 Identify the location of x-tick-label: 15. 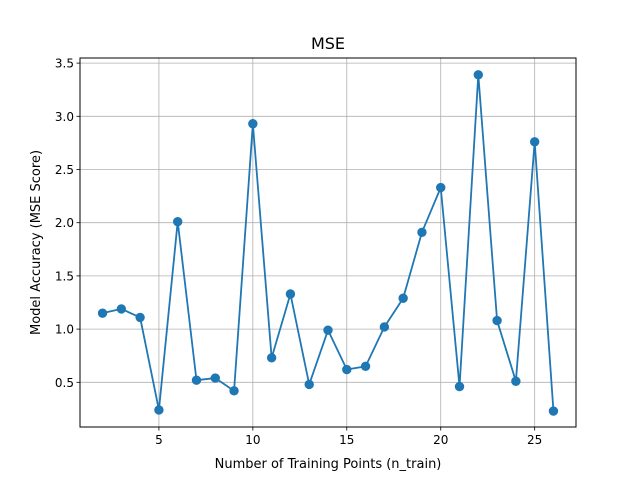
(346, 440).